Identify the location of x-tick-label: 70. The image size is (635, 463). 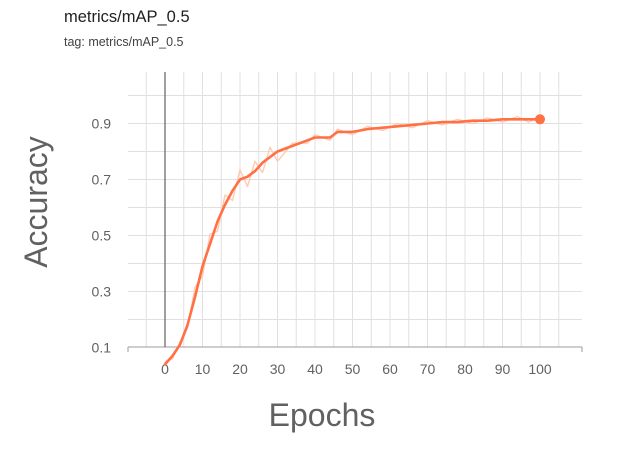
(428, 369).